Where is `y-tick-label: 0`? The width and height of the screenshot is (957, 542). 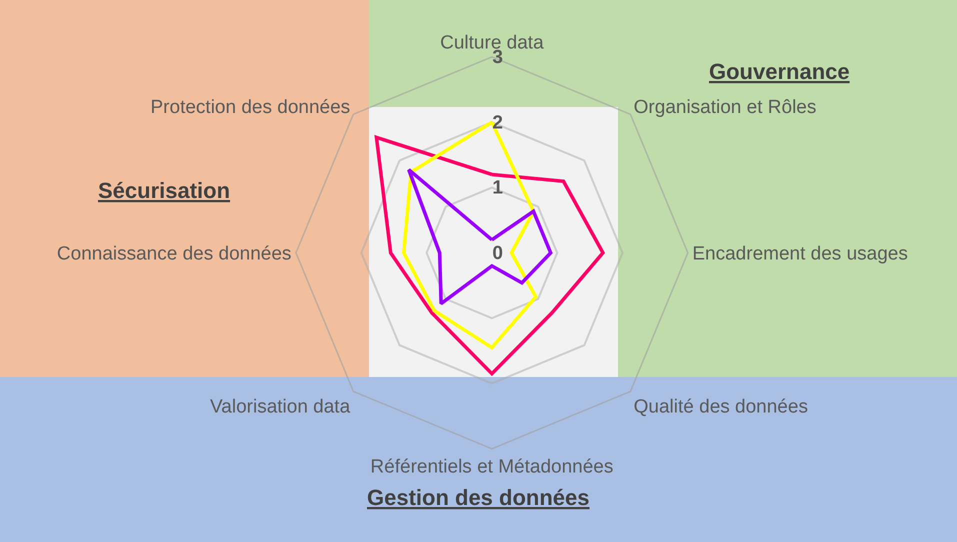
y-tick-label: 0 is located at coordinates (497, 253).